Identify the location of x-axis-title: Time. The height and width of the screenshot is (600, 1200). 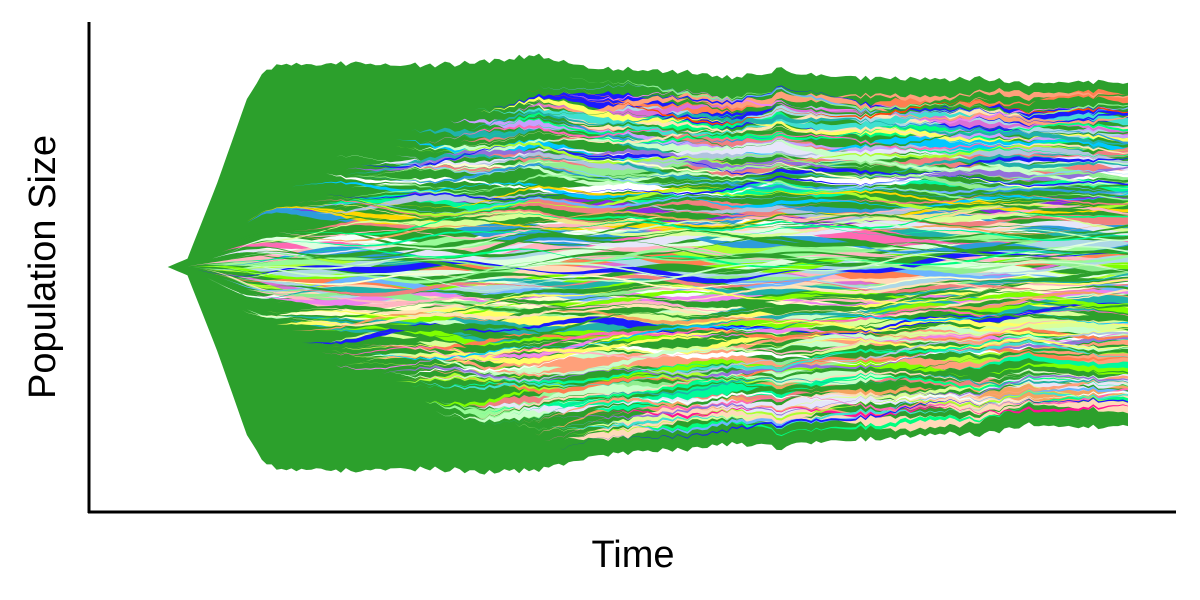
(632, 555).